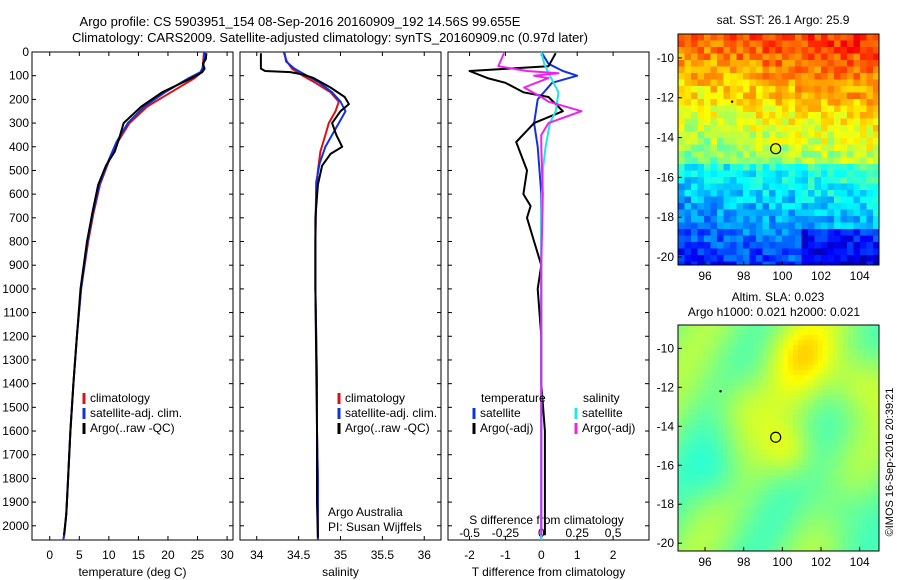  Describe the element at coordinates (513, 398) in the screenshot. I see `legend-title: temperature` at that location.